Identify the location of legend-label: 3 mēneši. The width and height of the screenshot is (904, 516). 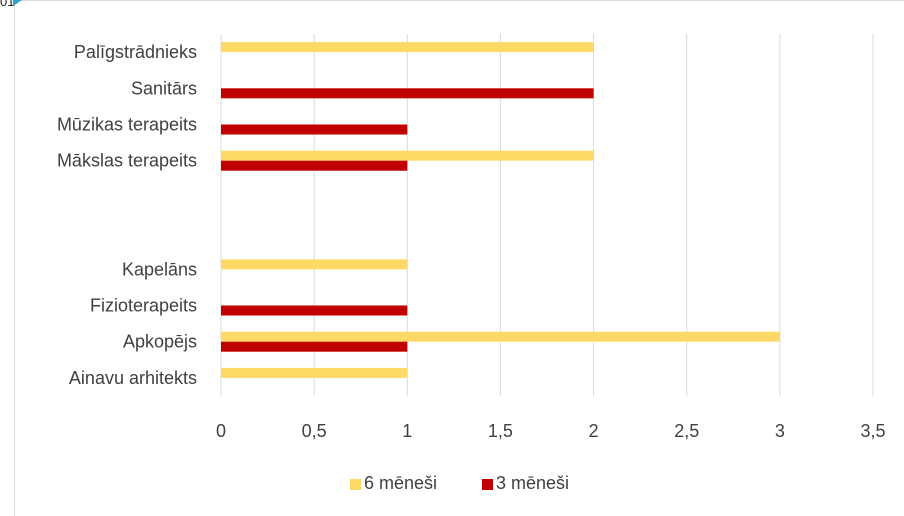
(532, 483).